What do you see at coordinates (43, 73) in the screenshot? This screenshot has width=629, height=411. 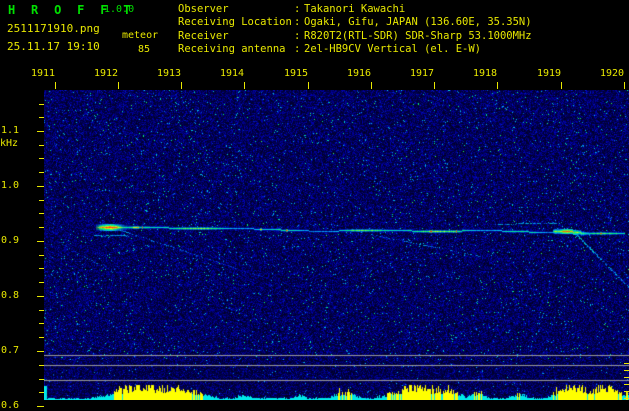 I see `x-axis-tick-label: 1911` at bounding box center [43, 73].